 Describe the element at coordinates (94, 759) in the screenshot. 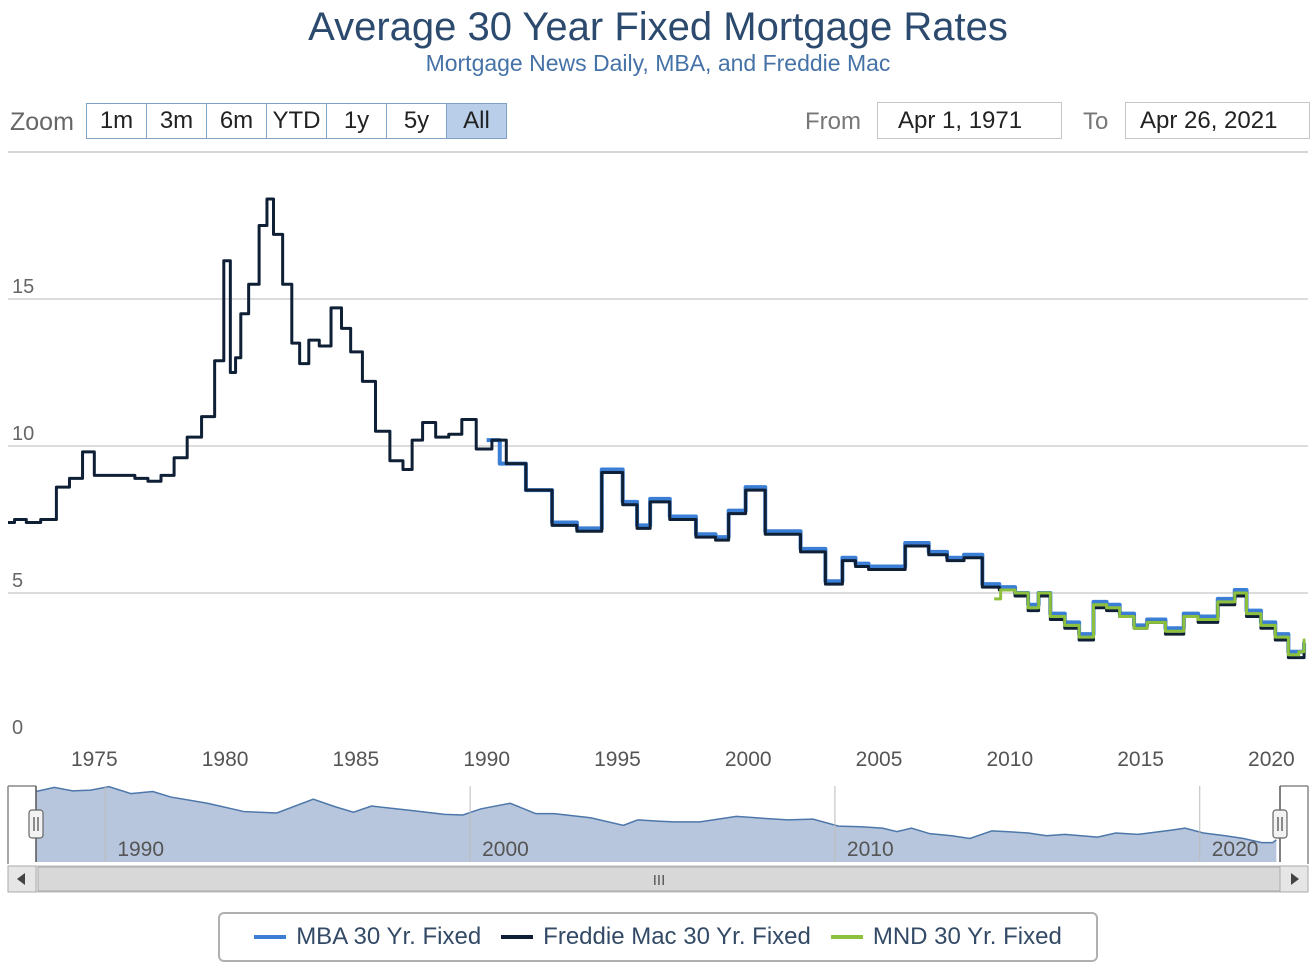

I see `x-tick-label: 1975` at that location.